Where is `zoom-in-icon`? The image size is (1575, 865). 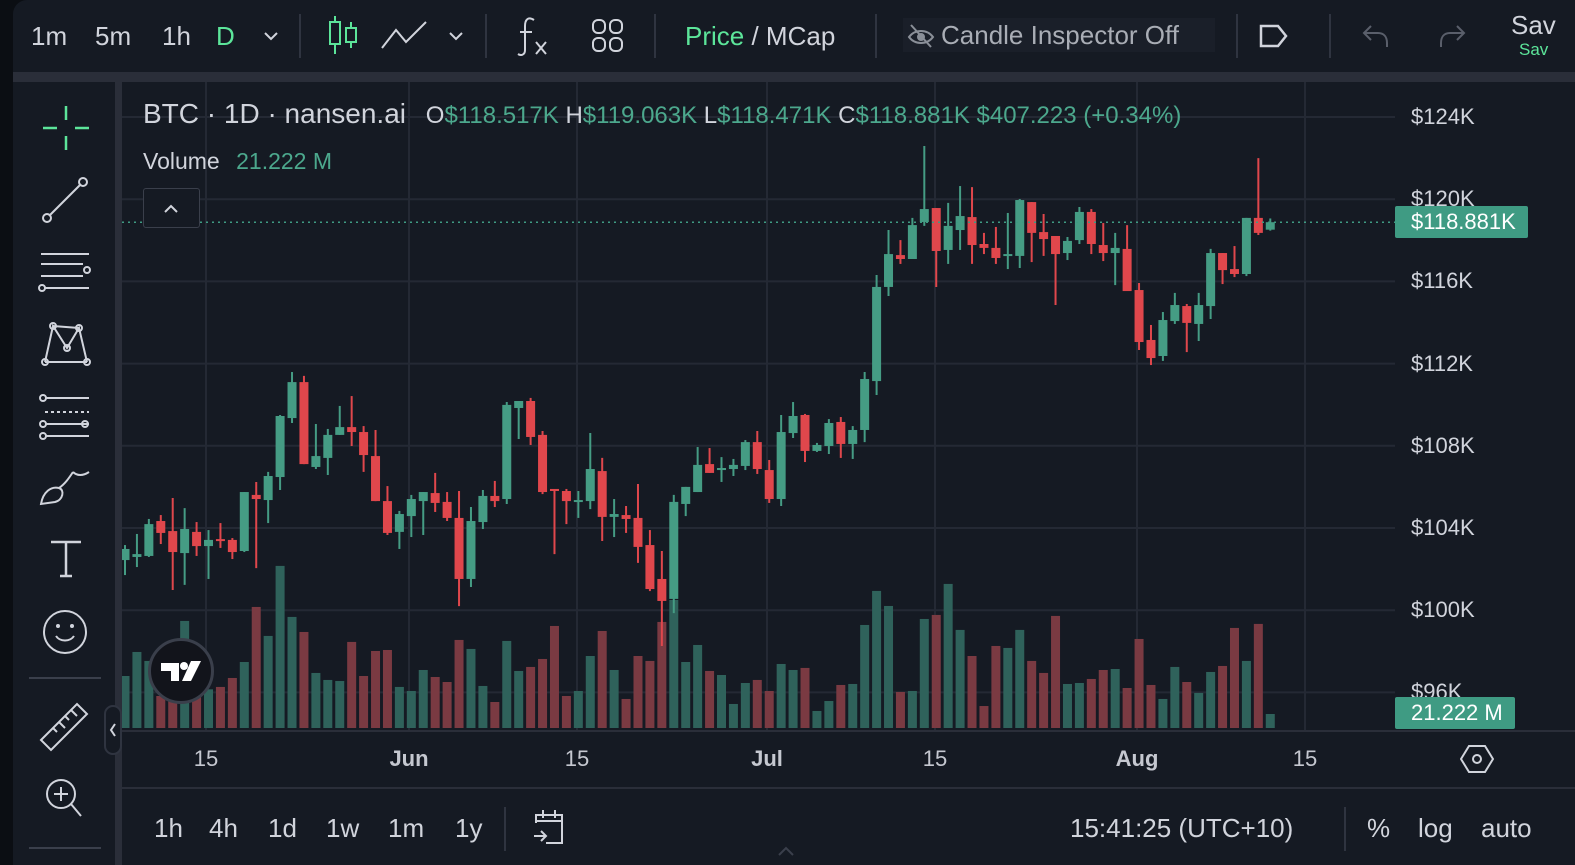 zoom-in-icon is located at coordinates (65, 798).